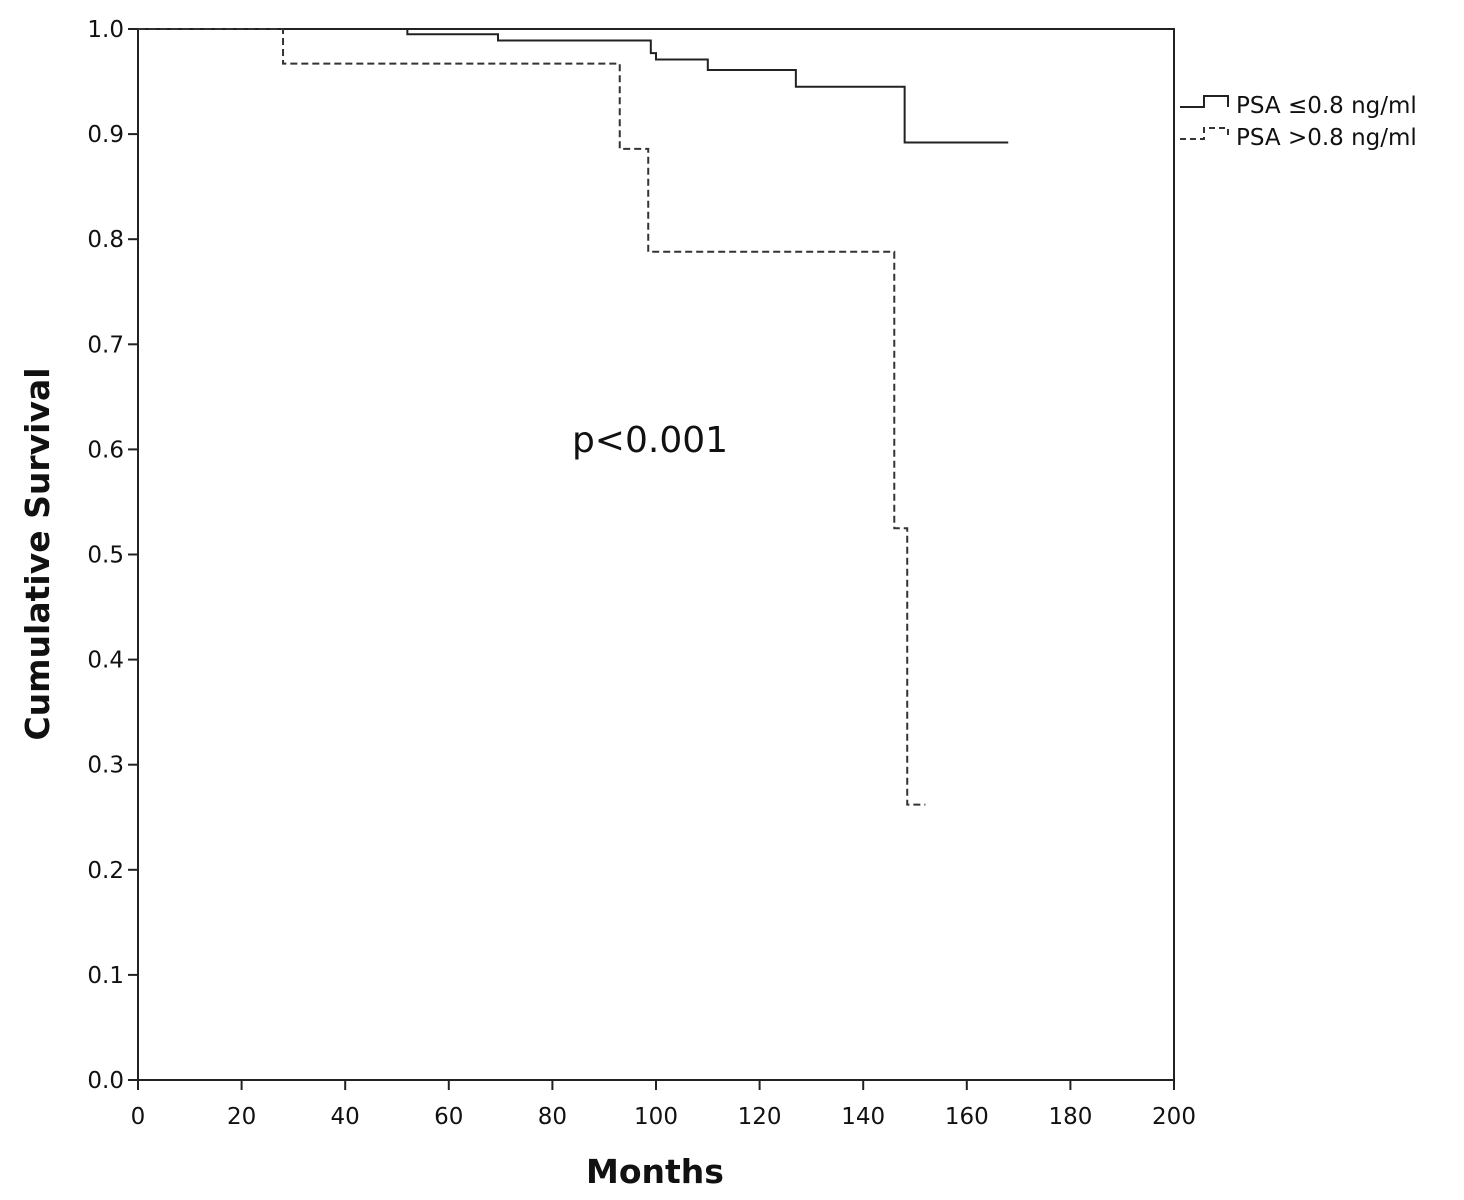  I want to click on x-tick-label-9: 180, so click(1070, 1117).